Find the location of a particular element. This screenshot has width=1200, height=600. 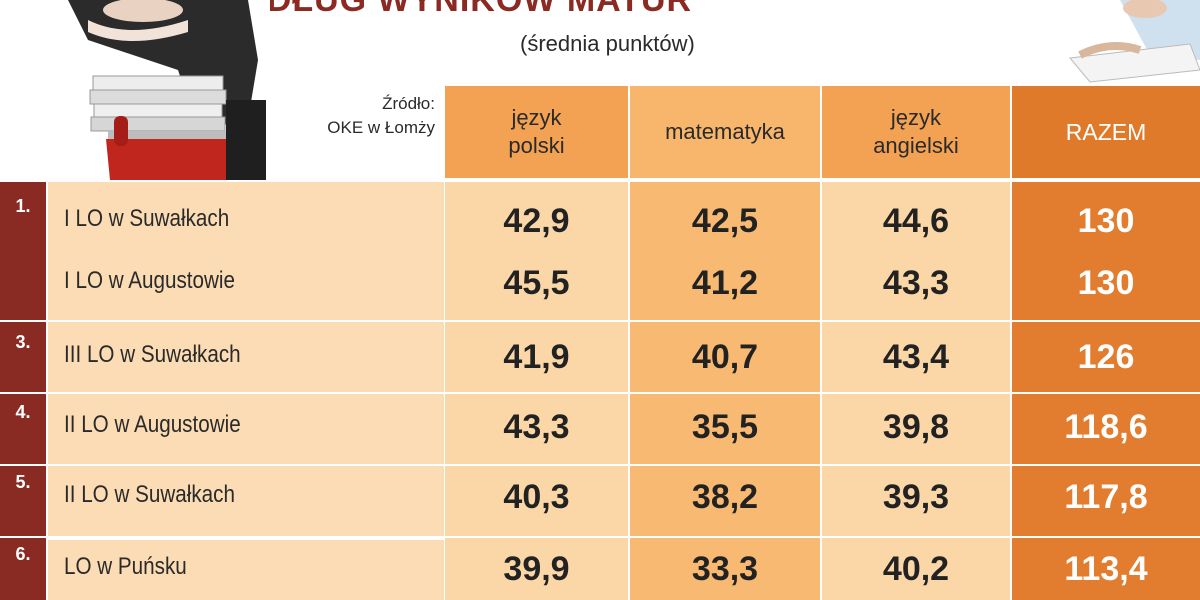

score-polski: 39,9 is located at coordinates (536, 569).